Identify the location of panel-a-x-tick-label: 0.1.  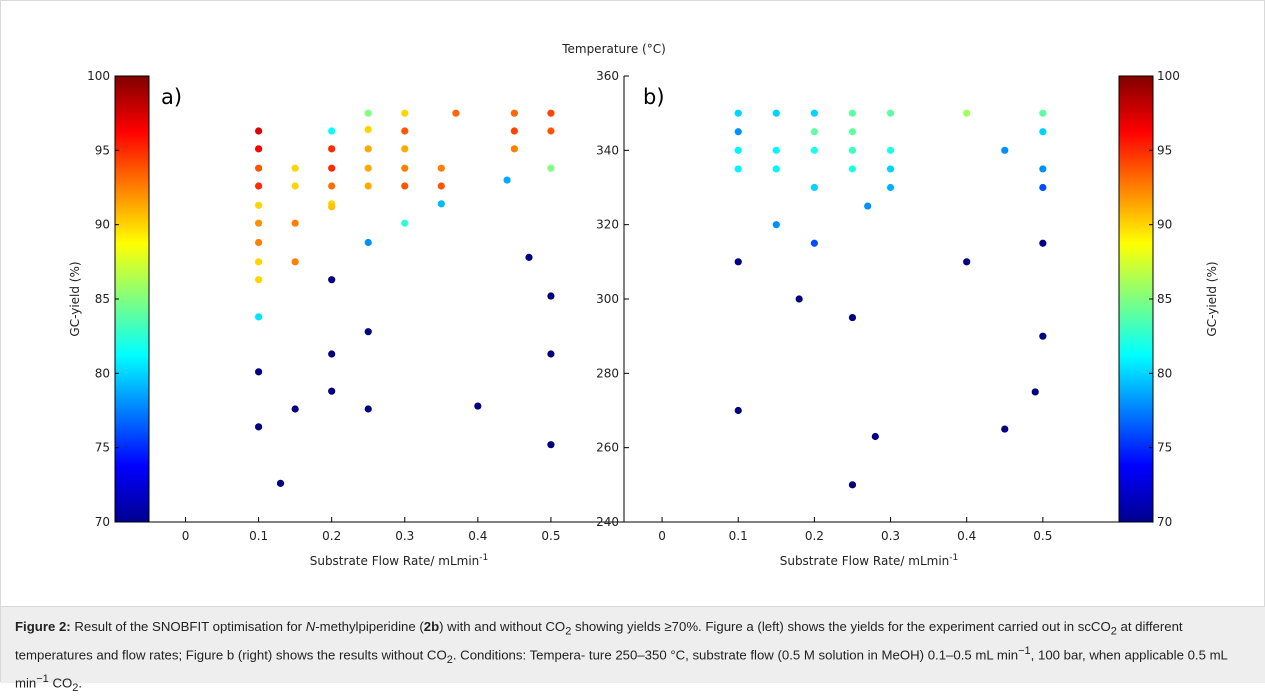
(258, 536).